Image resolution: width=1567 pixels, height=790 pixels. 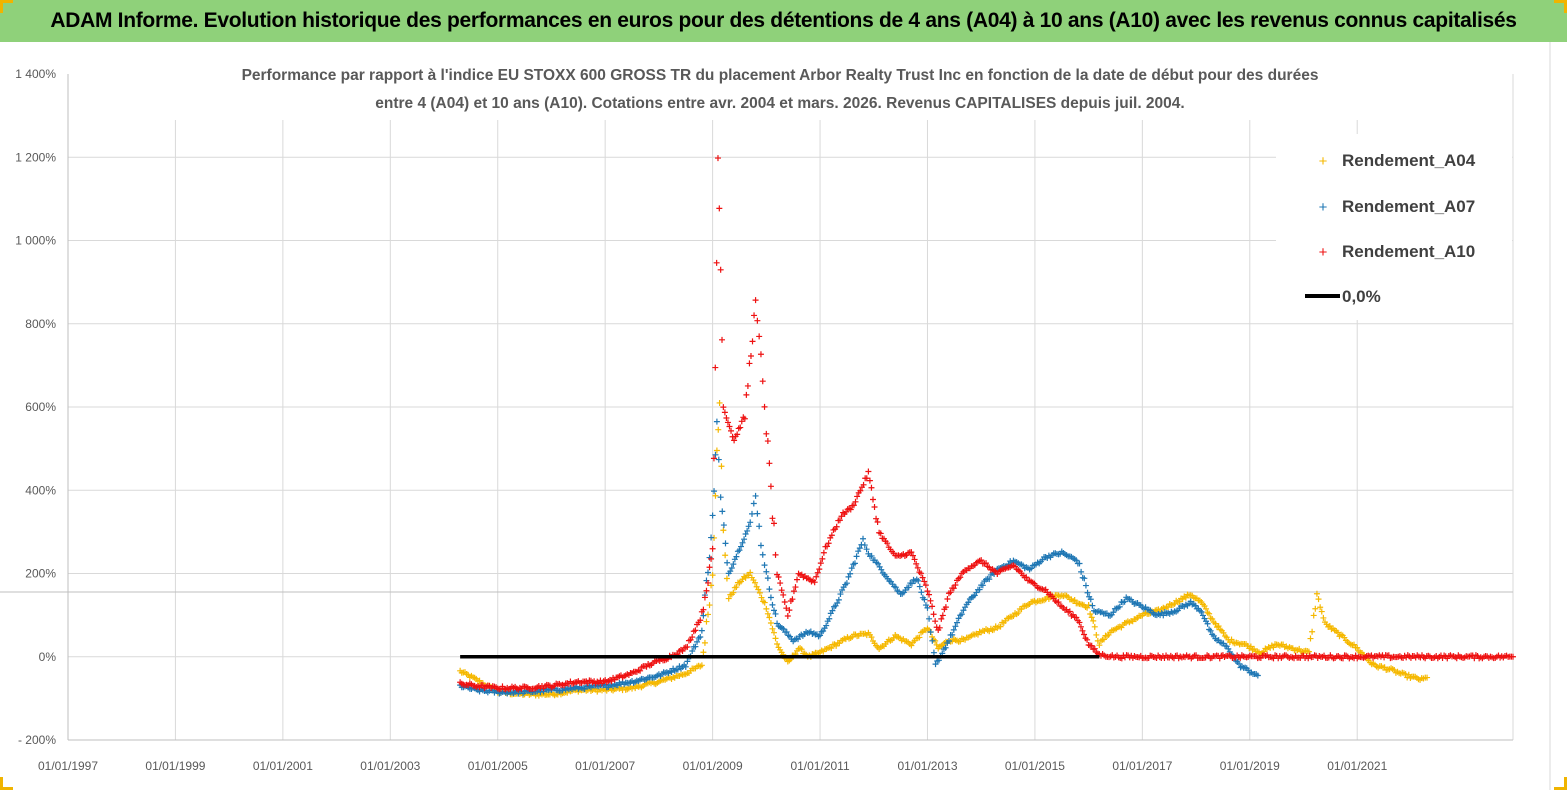 What do you see at coordinates (1408, 206) in the screenshot?
I see `legend-label-a07: Rendement_A07` at bounding box center [1408, 206].